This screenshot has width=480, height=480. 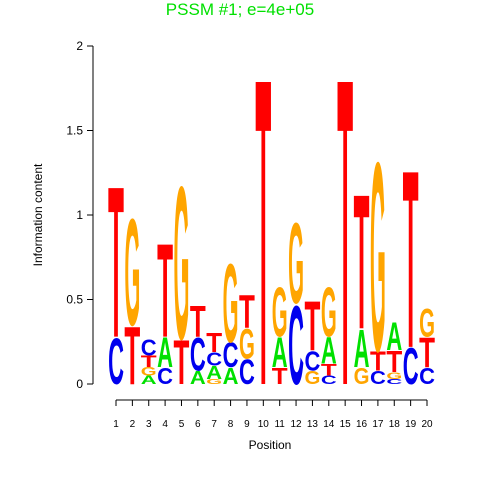 I want to click on x-tick-label: 11, so click(x=279, y=424).